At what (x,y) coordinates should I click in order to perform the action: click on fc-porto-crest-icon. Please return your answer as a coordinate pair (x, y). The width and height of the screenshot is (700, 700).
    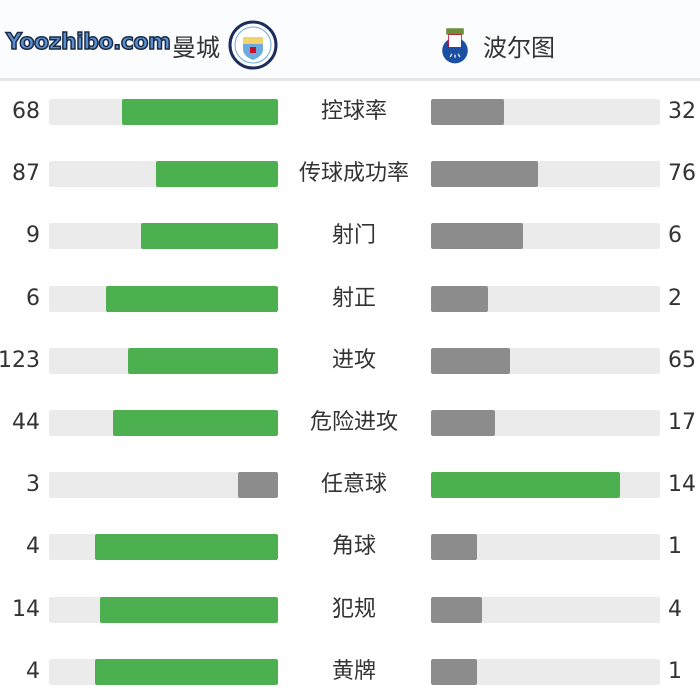
    Looking at the image, I should click on (455, 46).